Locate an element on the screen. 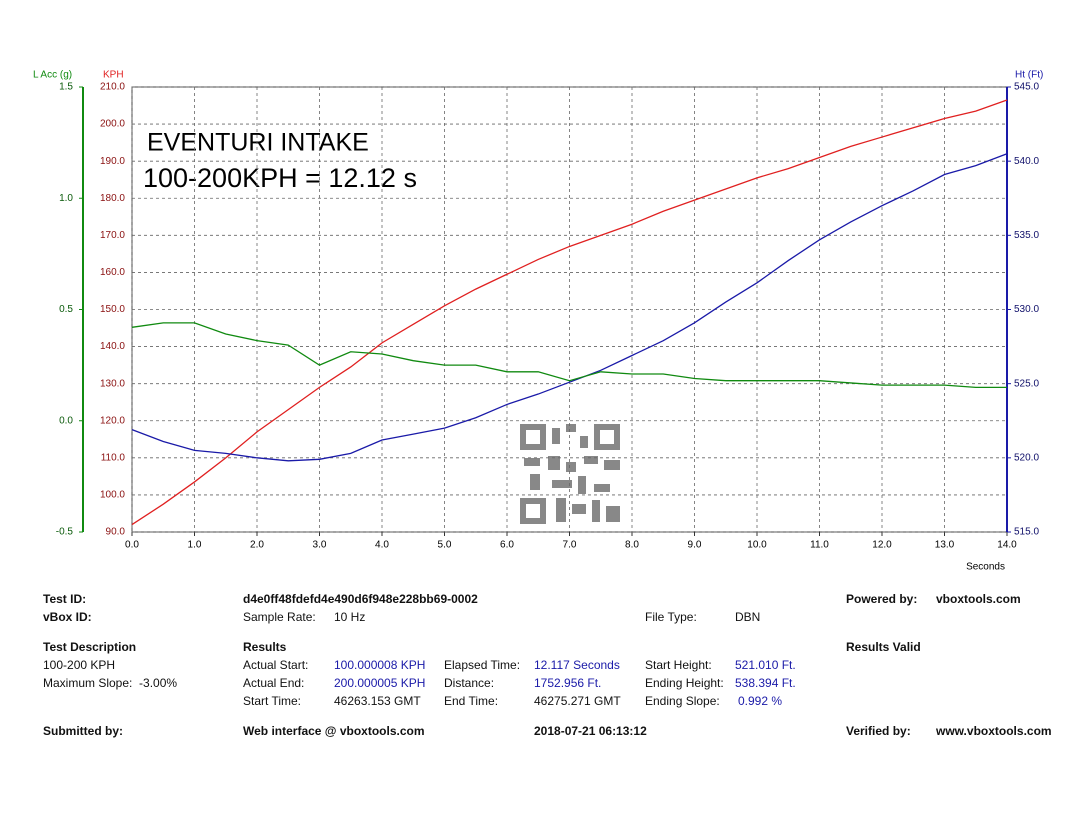 The height and width of the screenshot is (816, 1089). annotation: EVENTURI INTAKE is located at coordinates (258, 143).